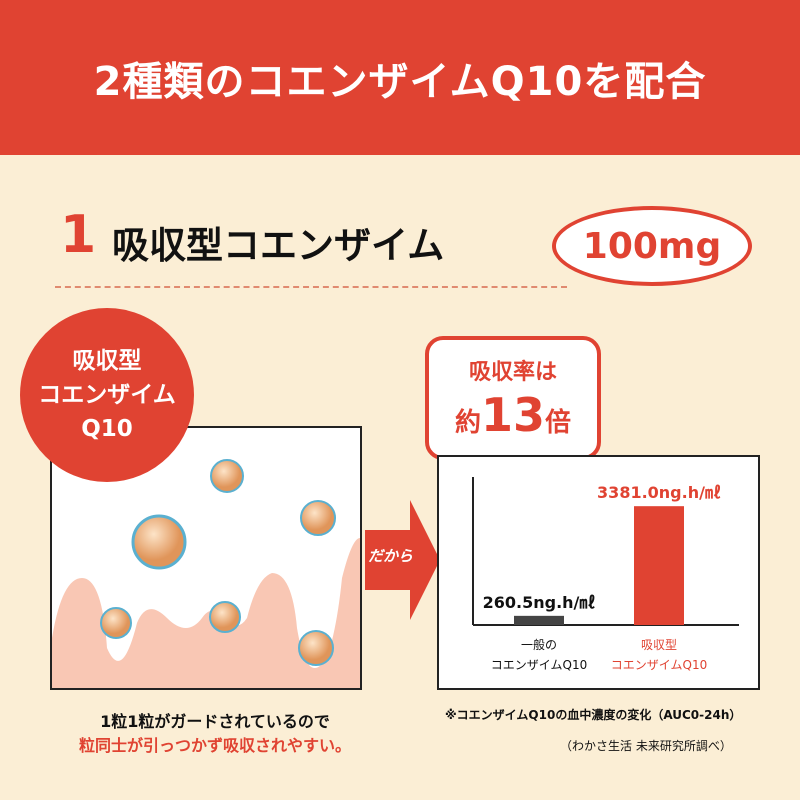  What do you see at coordinates (659, 492) in the screenshot?
I see `data-label: 3381.0ng.h/㎖` at bounding box center [659, 492].